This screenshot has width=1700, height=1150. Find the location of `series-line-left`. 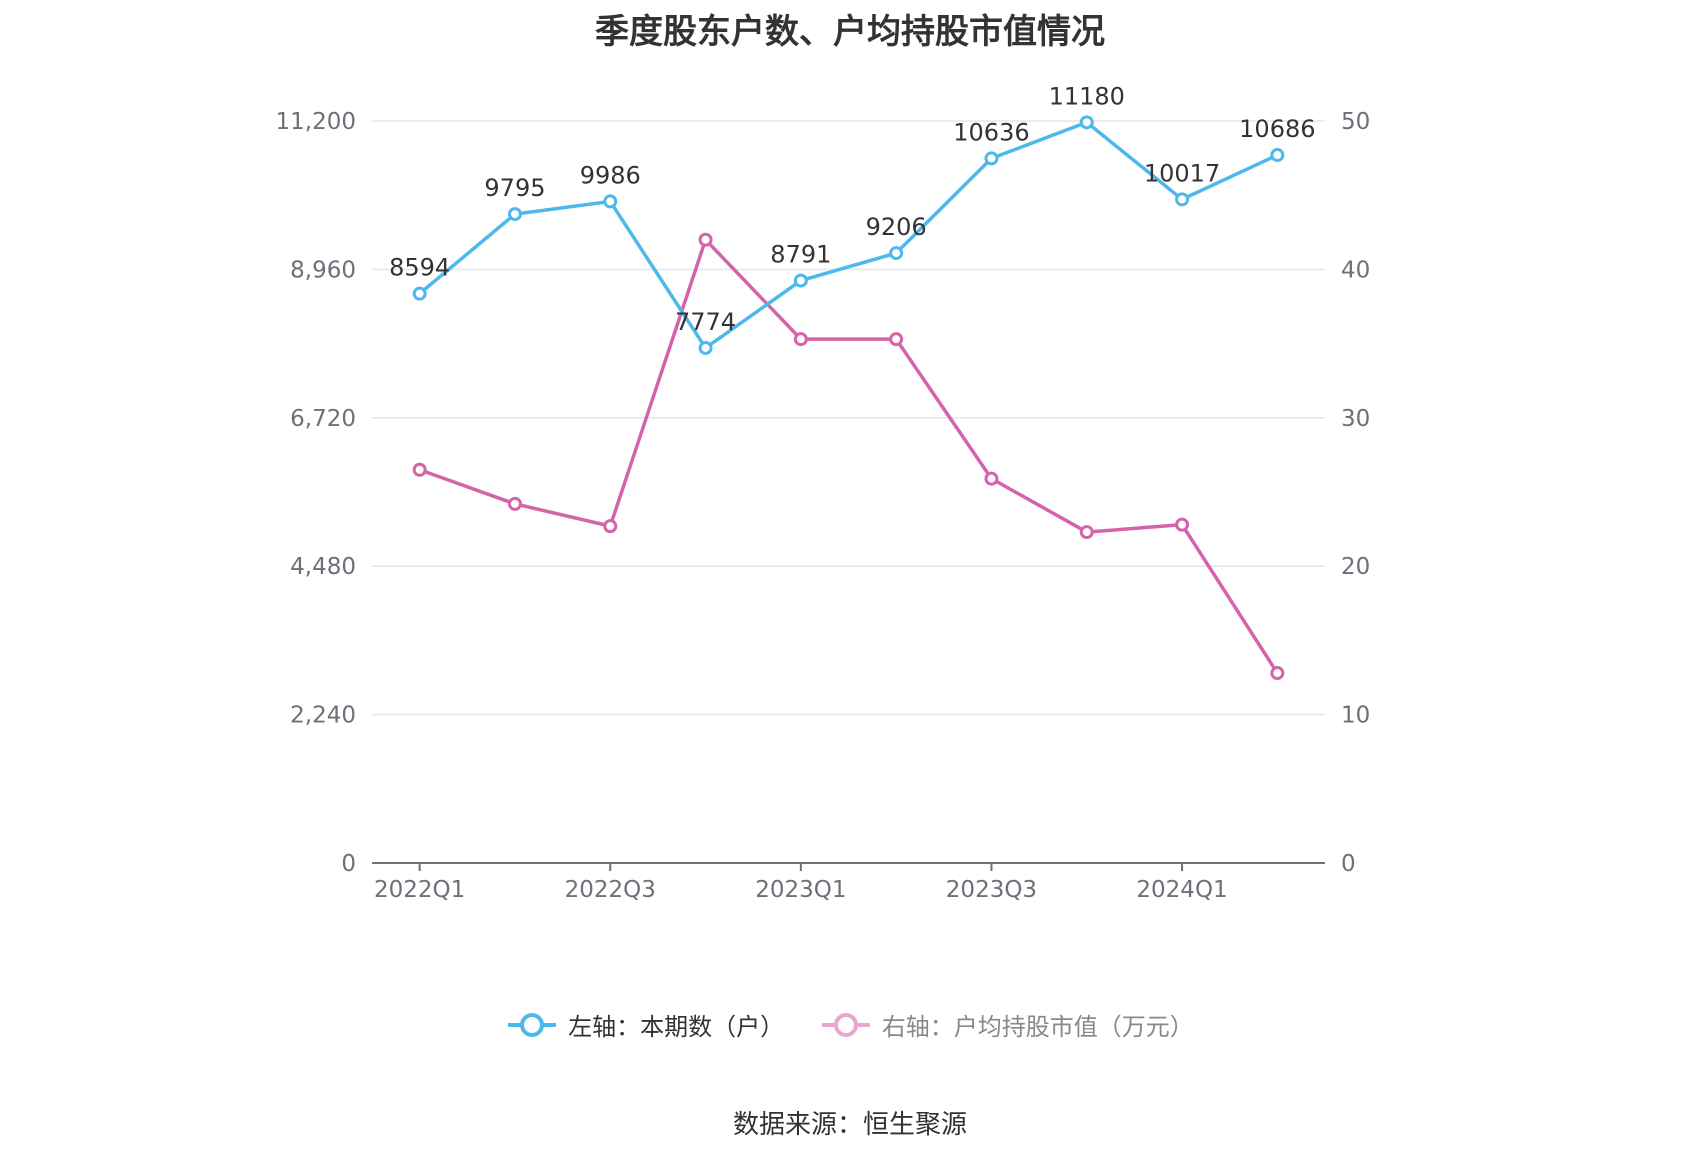

series-line-left is located at coordinates (848, 235).